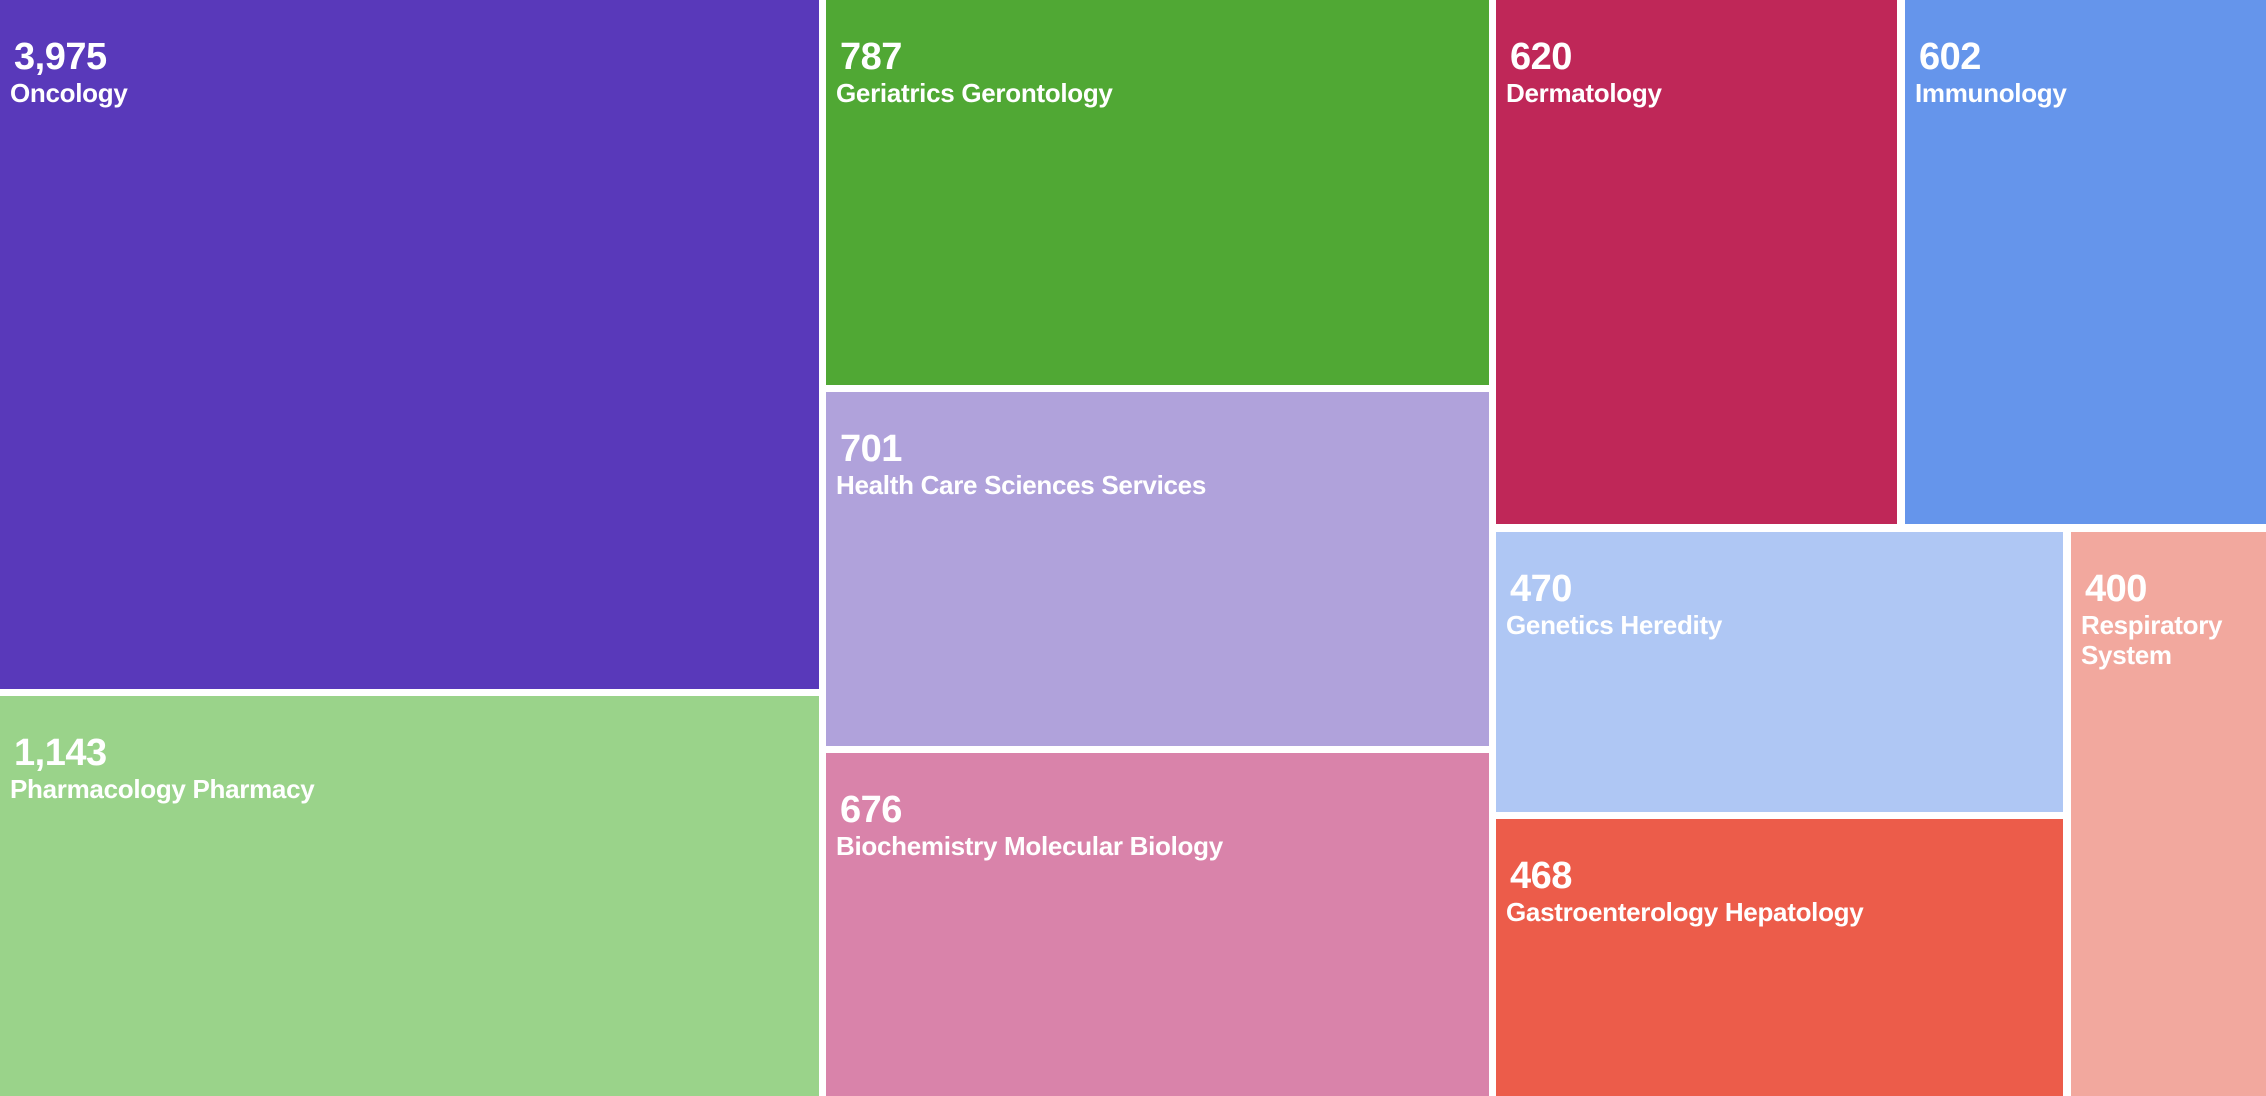 The height and width of the screenshot is (1096, 2266). Describe the element at coordinates (1696, 262) in the screenshot. I see `tile-dermatology: 620 Dermatology` at that location.